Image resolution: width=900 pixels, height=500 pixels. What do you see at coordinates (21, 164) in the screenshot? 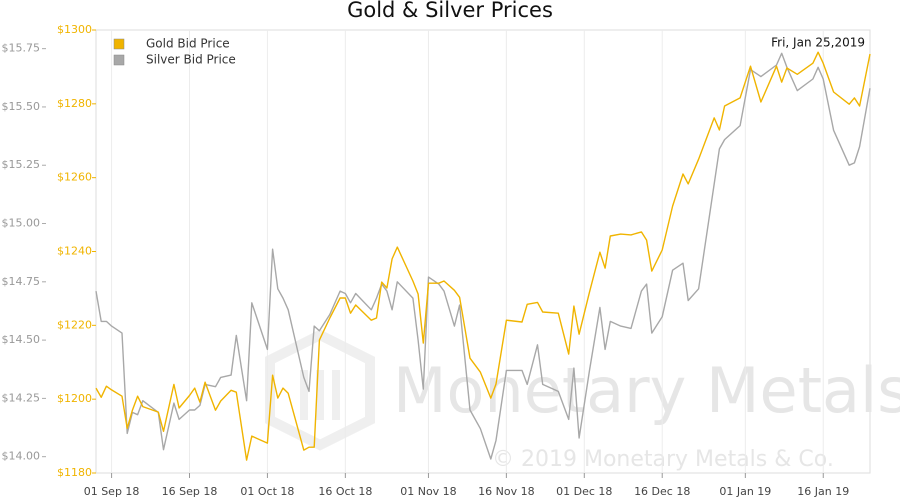
I see `y2-tick-label: $15.25` at bounding box center [21, 164].